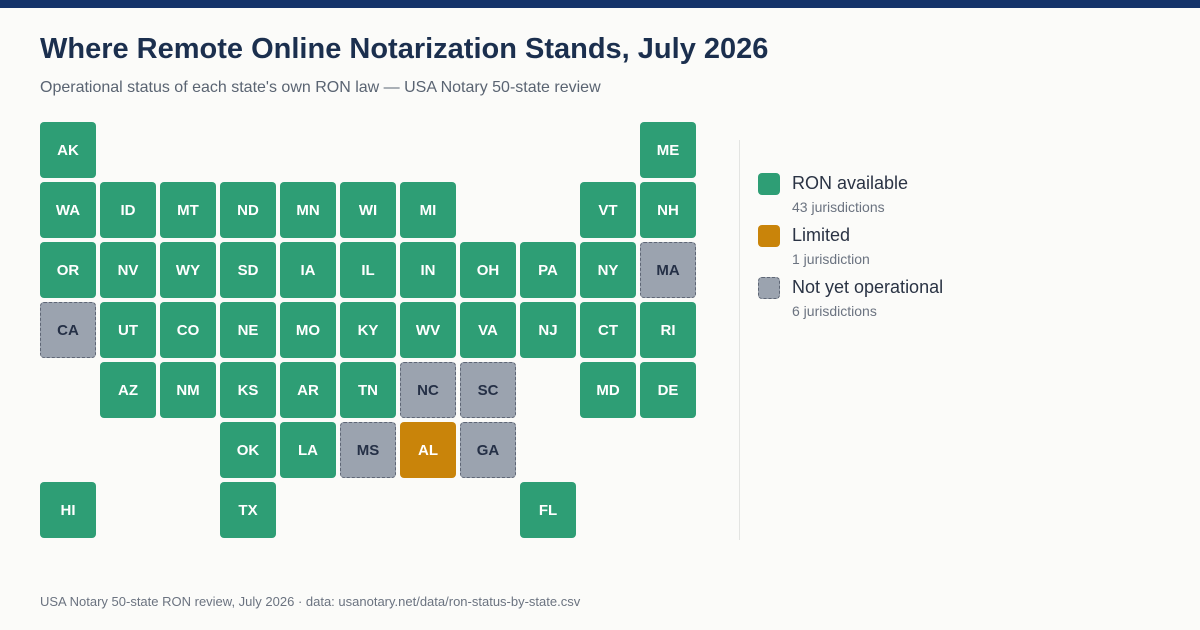 This screenshot has width=1200, height=630. What do you see at coordinates (488, 330) in the screenshot?
I see `state-tile-va: VA` at bounding box center [488, 330].